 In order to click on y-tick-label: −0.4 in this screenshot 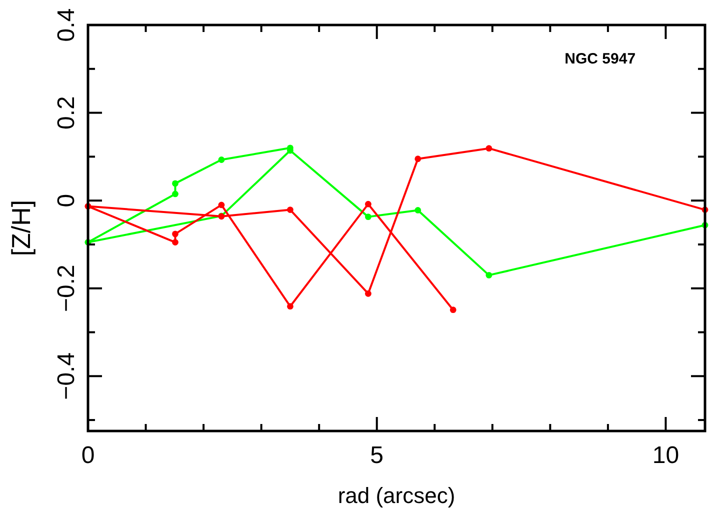, I will do `click(66, 376)`.